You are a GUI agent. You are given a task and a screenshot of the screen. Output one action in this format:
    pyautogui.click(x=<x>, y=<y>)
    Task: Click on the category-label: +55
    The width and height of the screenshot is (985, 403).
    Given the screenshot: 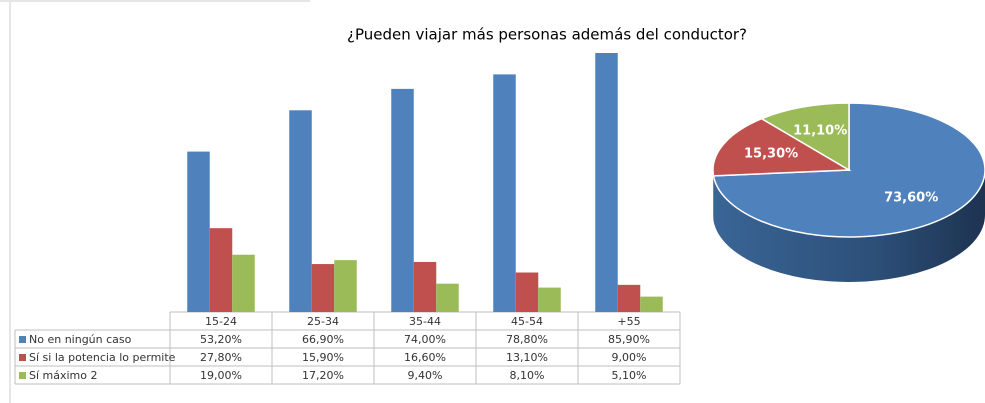 What is the action you would take?
    pyautogui.click(x=628, y=321)
    